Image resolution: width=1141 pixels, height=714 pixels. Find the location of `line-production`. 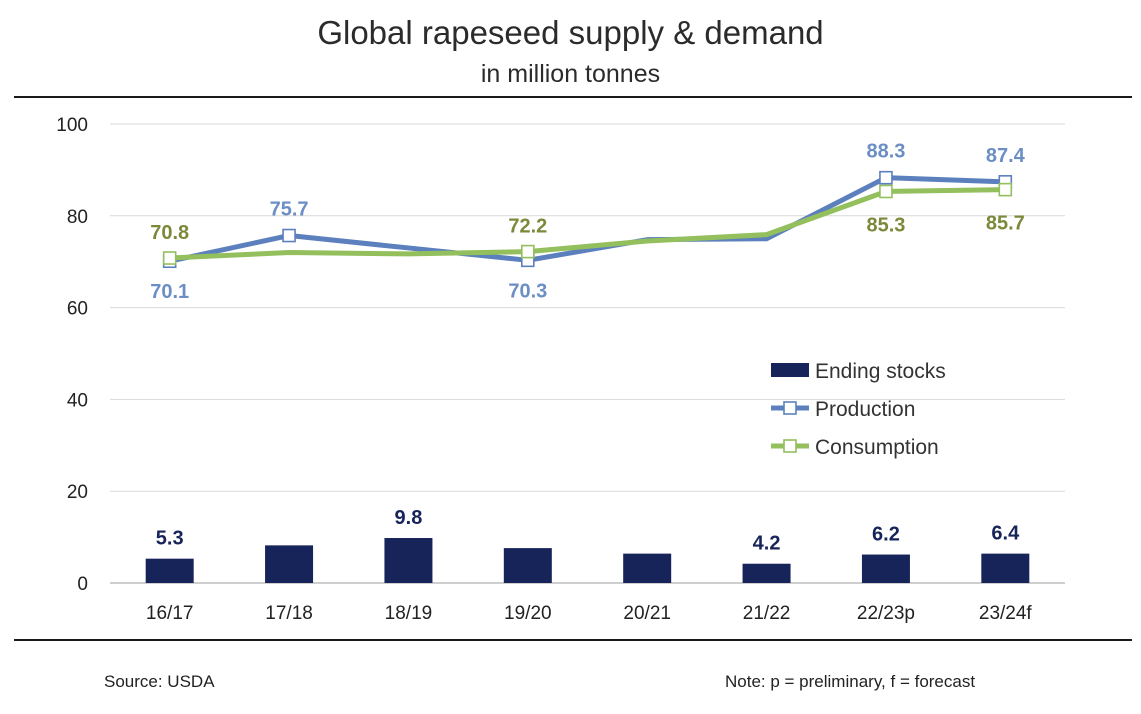

line-production is located at coordinates (587, 219).